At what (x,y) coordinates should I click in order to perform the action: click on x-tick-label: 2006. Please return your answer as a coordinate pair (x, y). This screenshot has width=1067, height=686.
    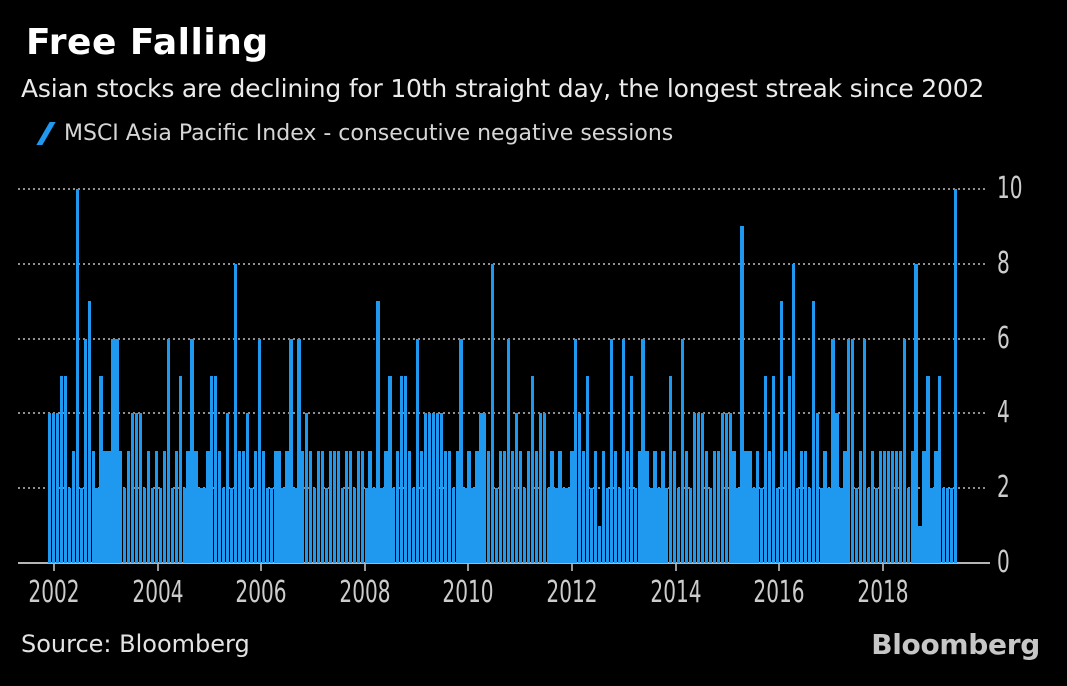
    Looking at the image, I should click on (261, 592).